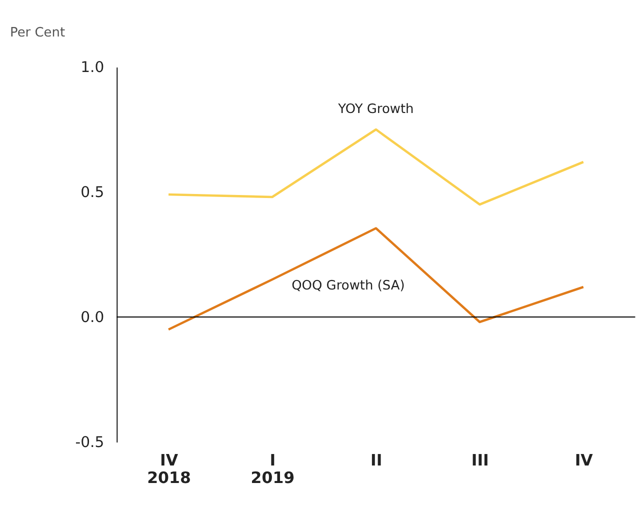 Image resolution: width=638 pixels, height=519 pixels. Describe the element at coordinates (92, 193) in the screenshot. I see `y-tick-label: 0.5` at that location.